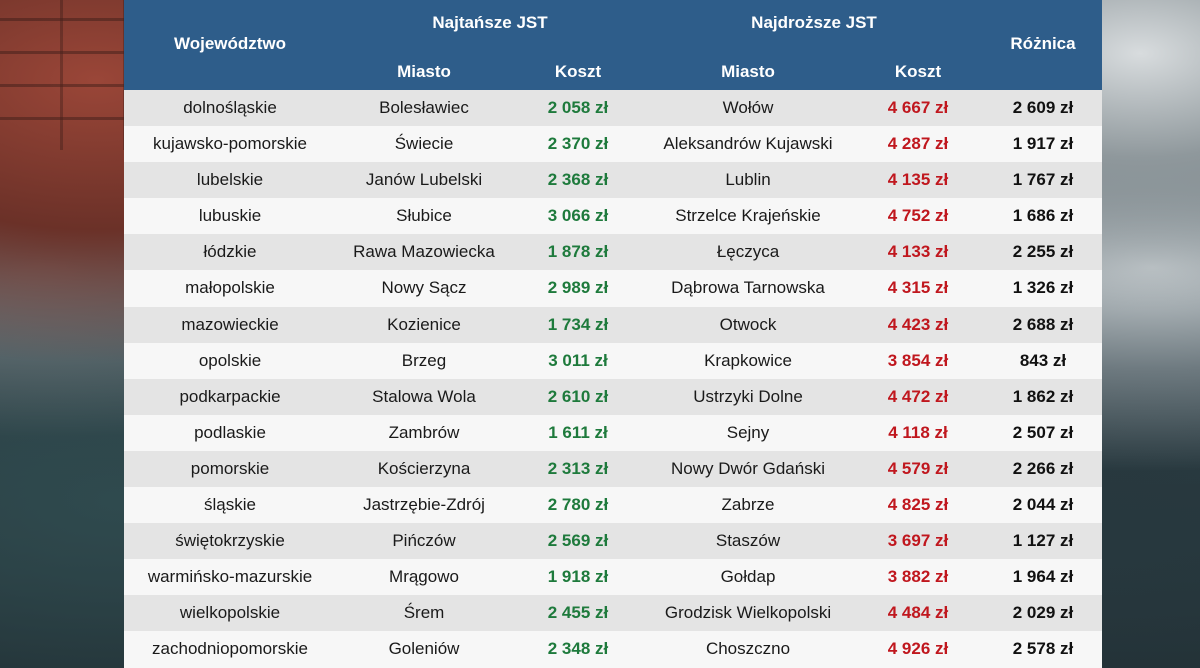  I want to click on cell-wojewodztwo: lubuskie, so click(230, 216).